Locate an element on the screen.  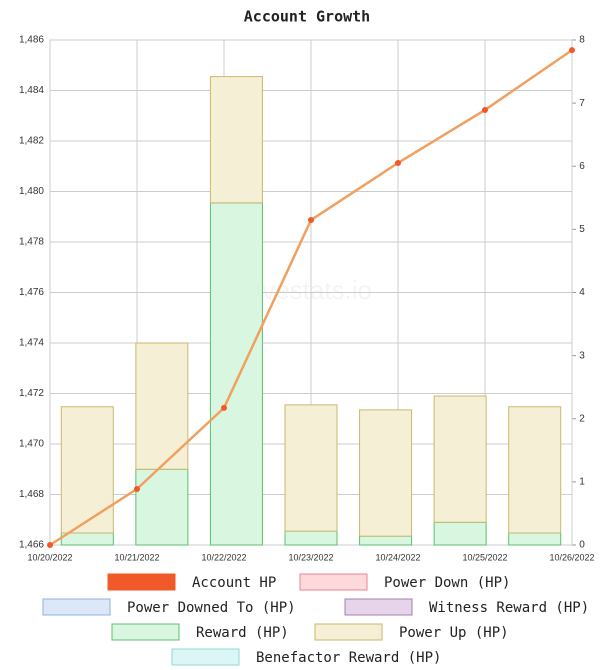
legend-label: Power Up (HP) is located at coordinates (454, 633).